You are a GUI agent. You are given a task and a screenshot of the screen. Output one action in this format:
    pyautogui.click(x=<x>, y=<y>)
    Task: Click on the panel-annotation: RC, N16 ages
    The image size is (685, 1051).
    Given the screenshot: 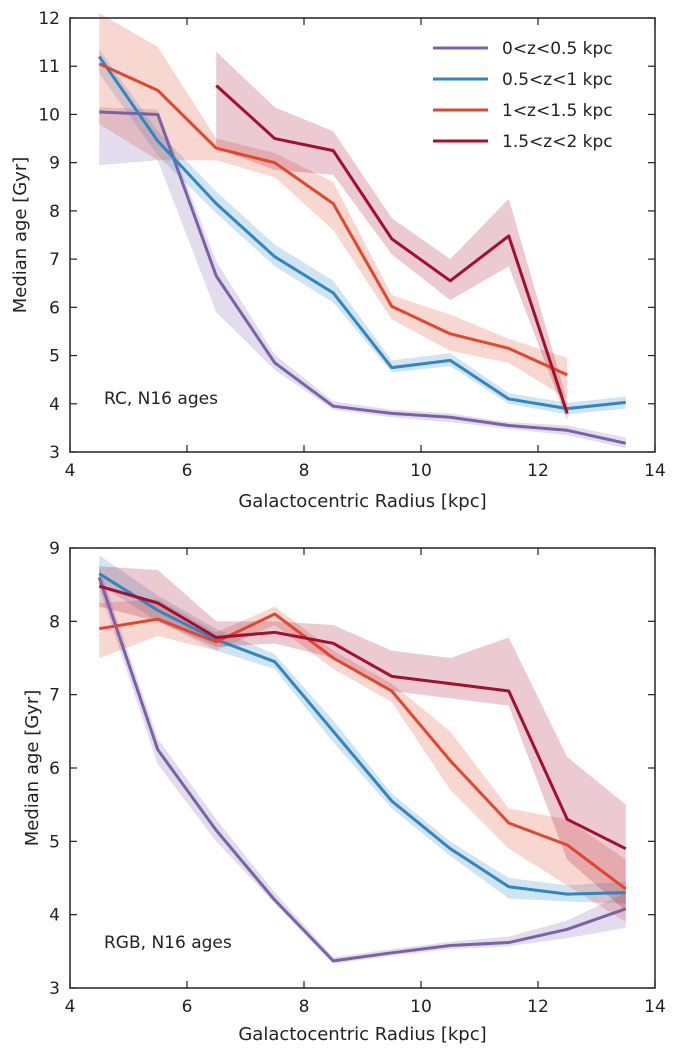 What is the action you would take?
    pyautogui.click(x=161, y=399)
    